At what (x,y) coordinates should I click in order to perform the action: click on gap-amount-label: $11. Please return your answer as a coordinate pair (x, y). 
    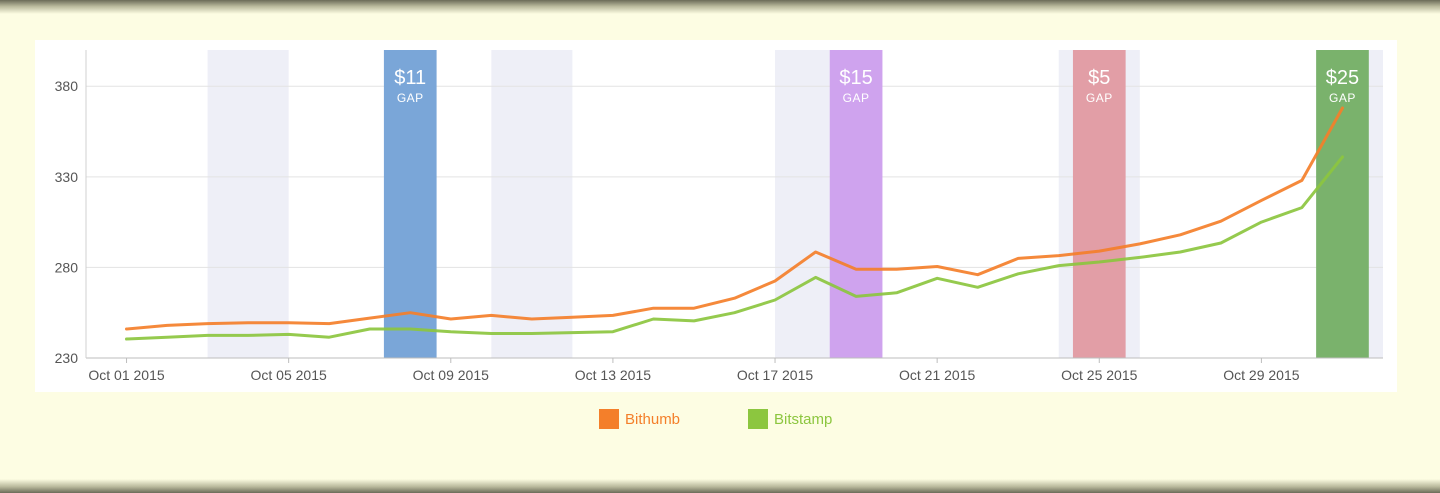
    Looking at the image, I should click on (410, 78).